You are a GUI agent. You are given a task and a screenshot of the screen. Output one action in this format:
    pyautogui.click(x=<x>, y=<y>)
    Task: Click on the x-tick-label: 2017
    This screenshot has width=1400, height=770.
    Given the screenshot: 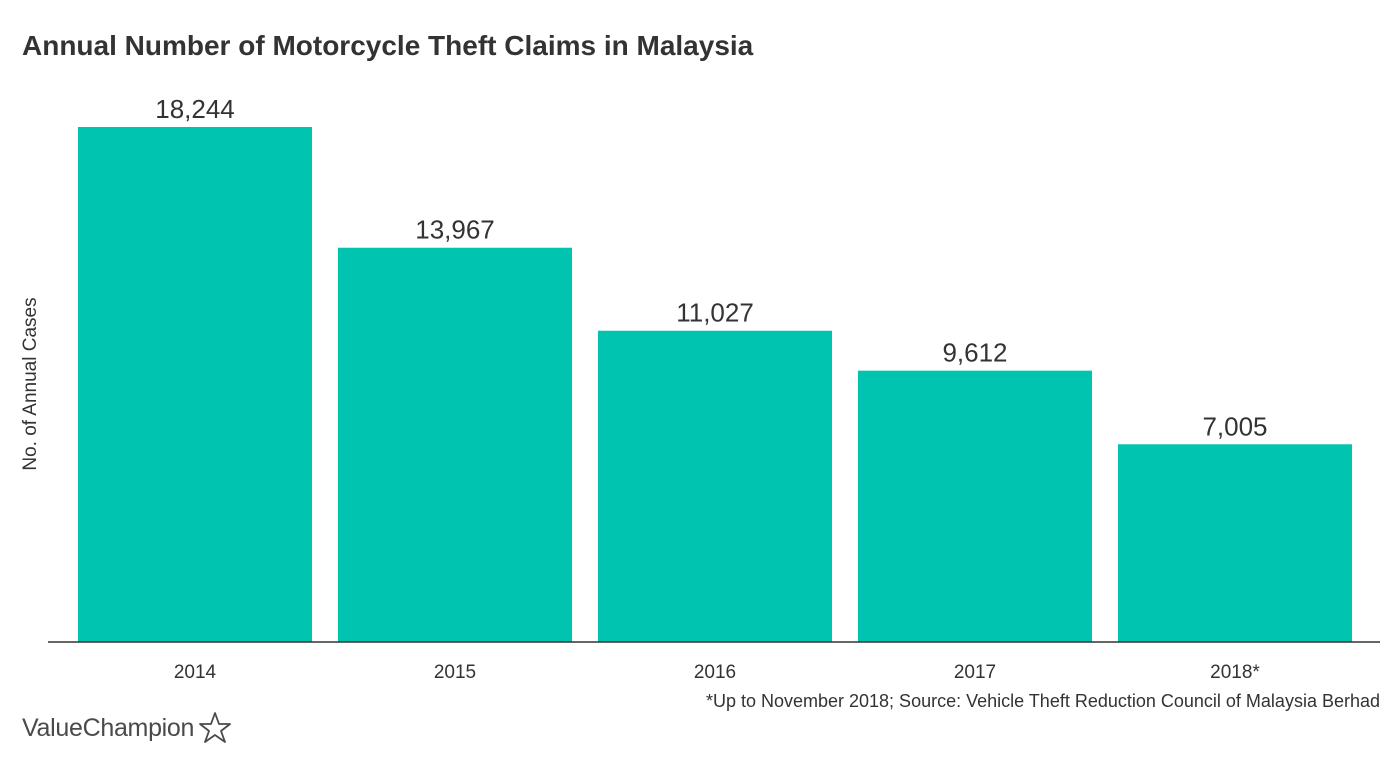 What is the action you would take?
    pyautogui.click(x=975, y=672)
    